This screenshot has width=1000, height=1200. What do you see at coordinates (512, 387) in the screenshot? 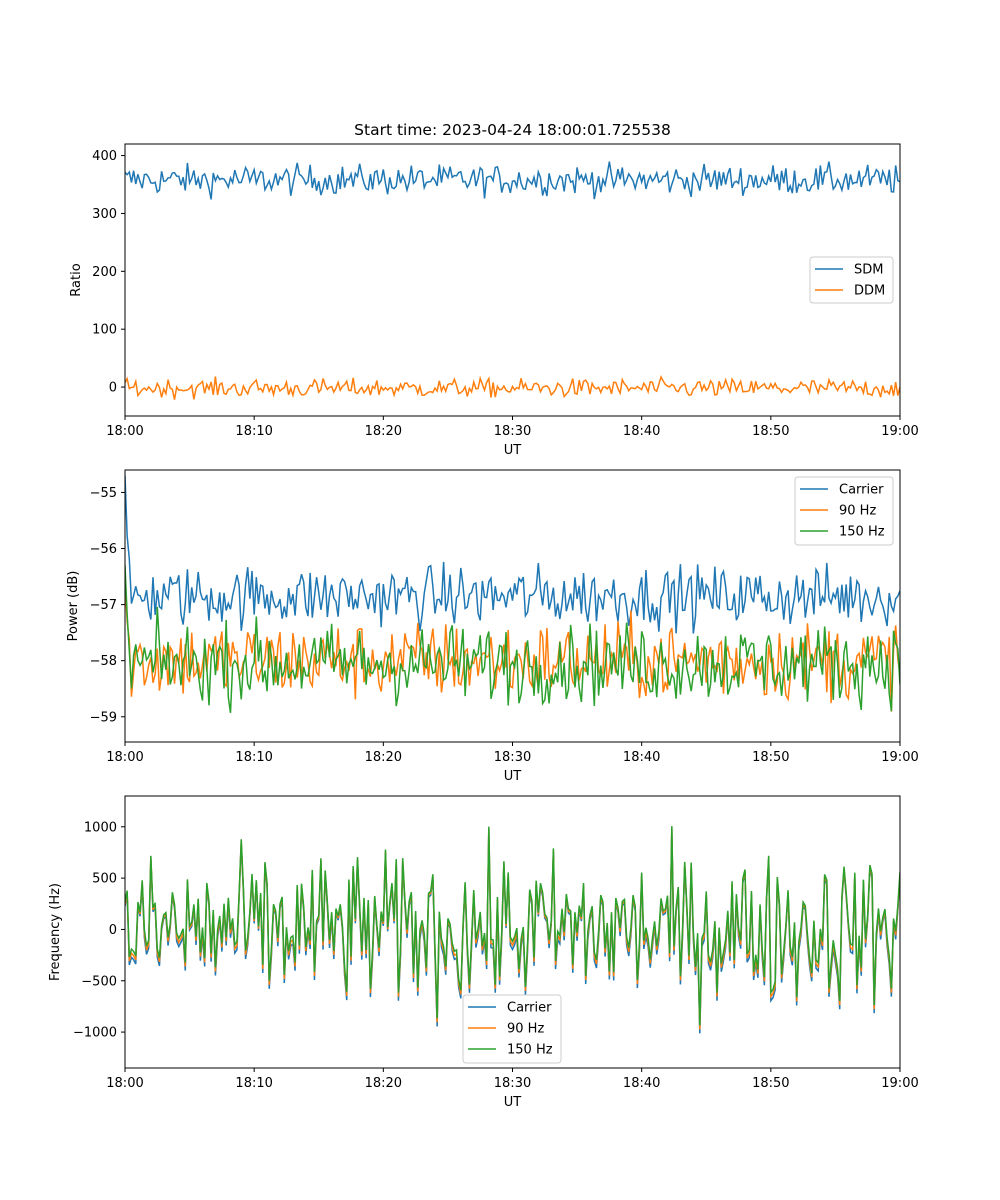
I see `series-line-ddm` at bounding box center [512, 387].